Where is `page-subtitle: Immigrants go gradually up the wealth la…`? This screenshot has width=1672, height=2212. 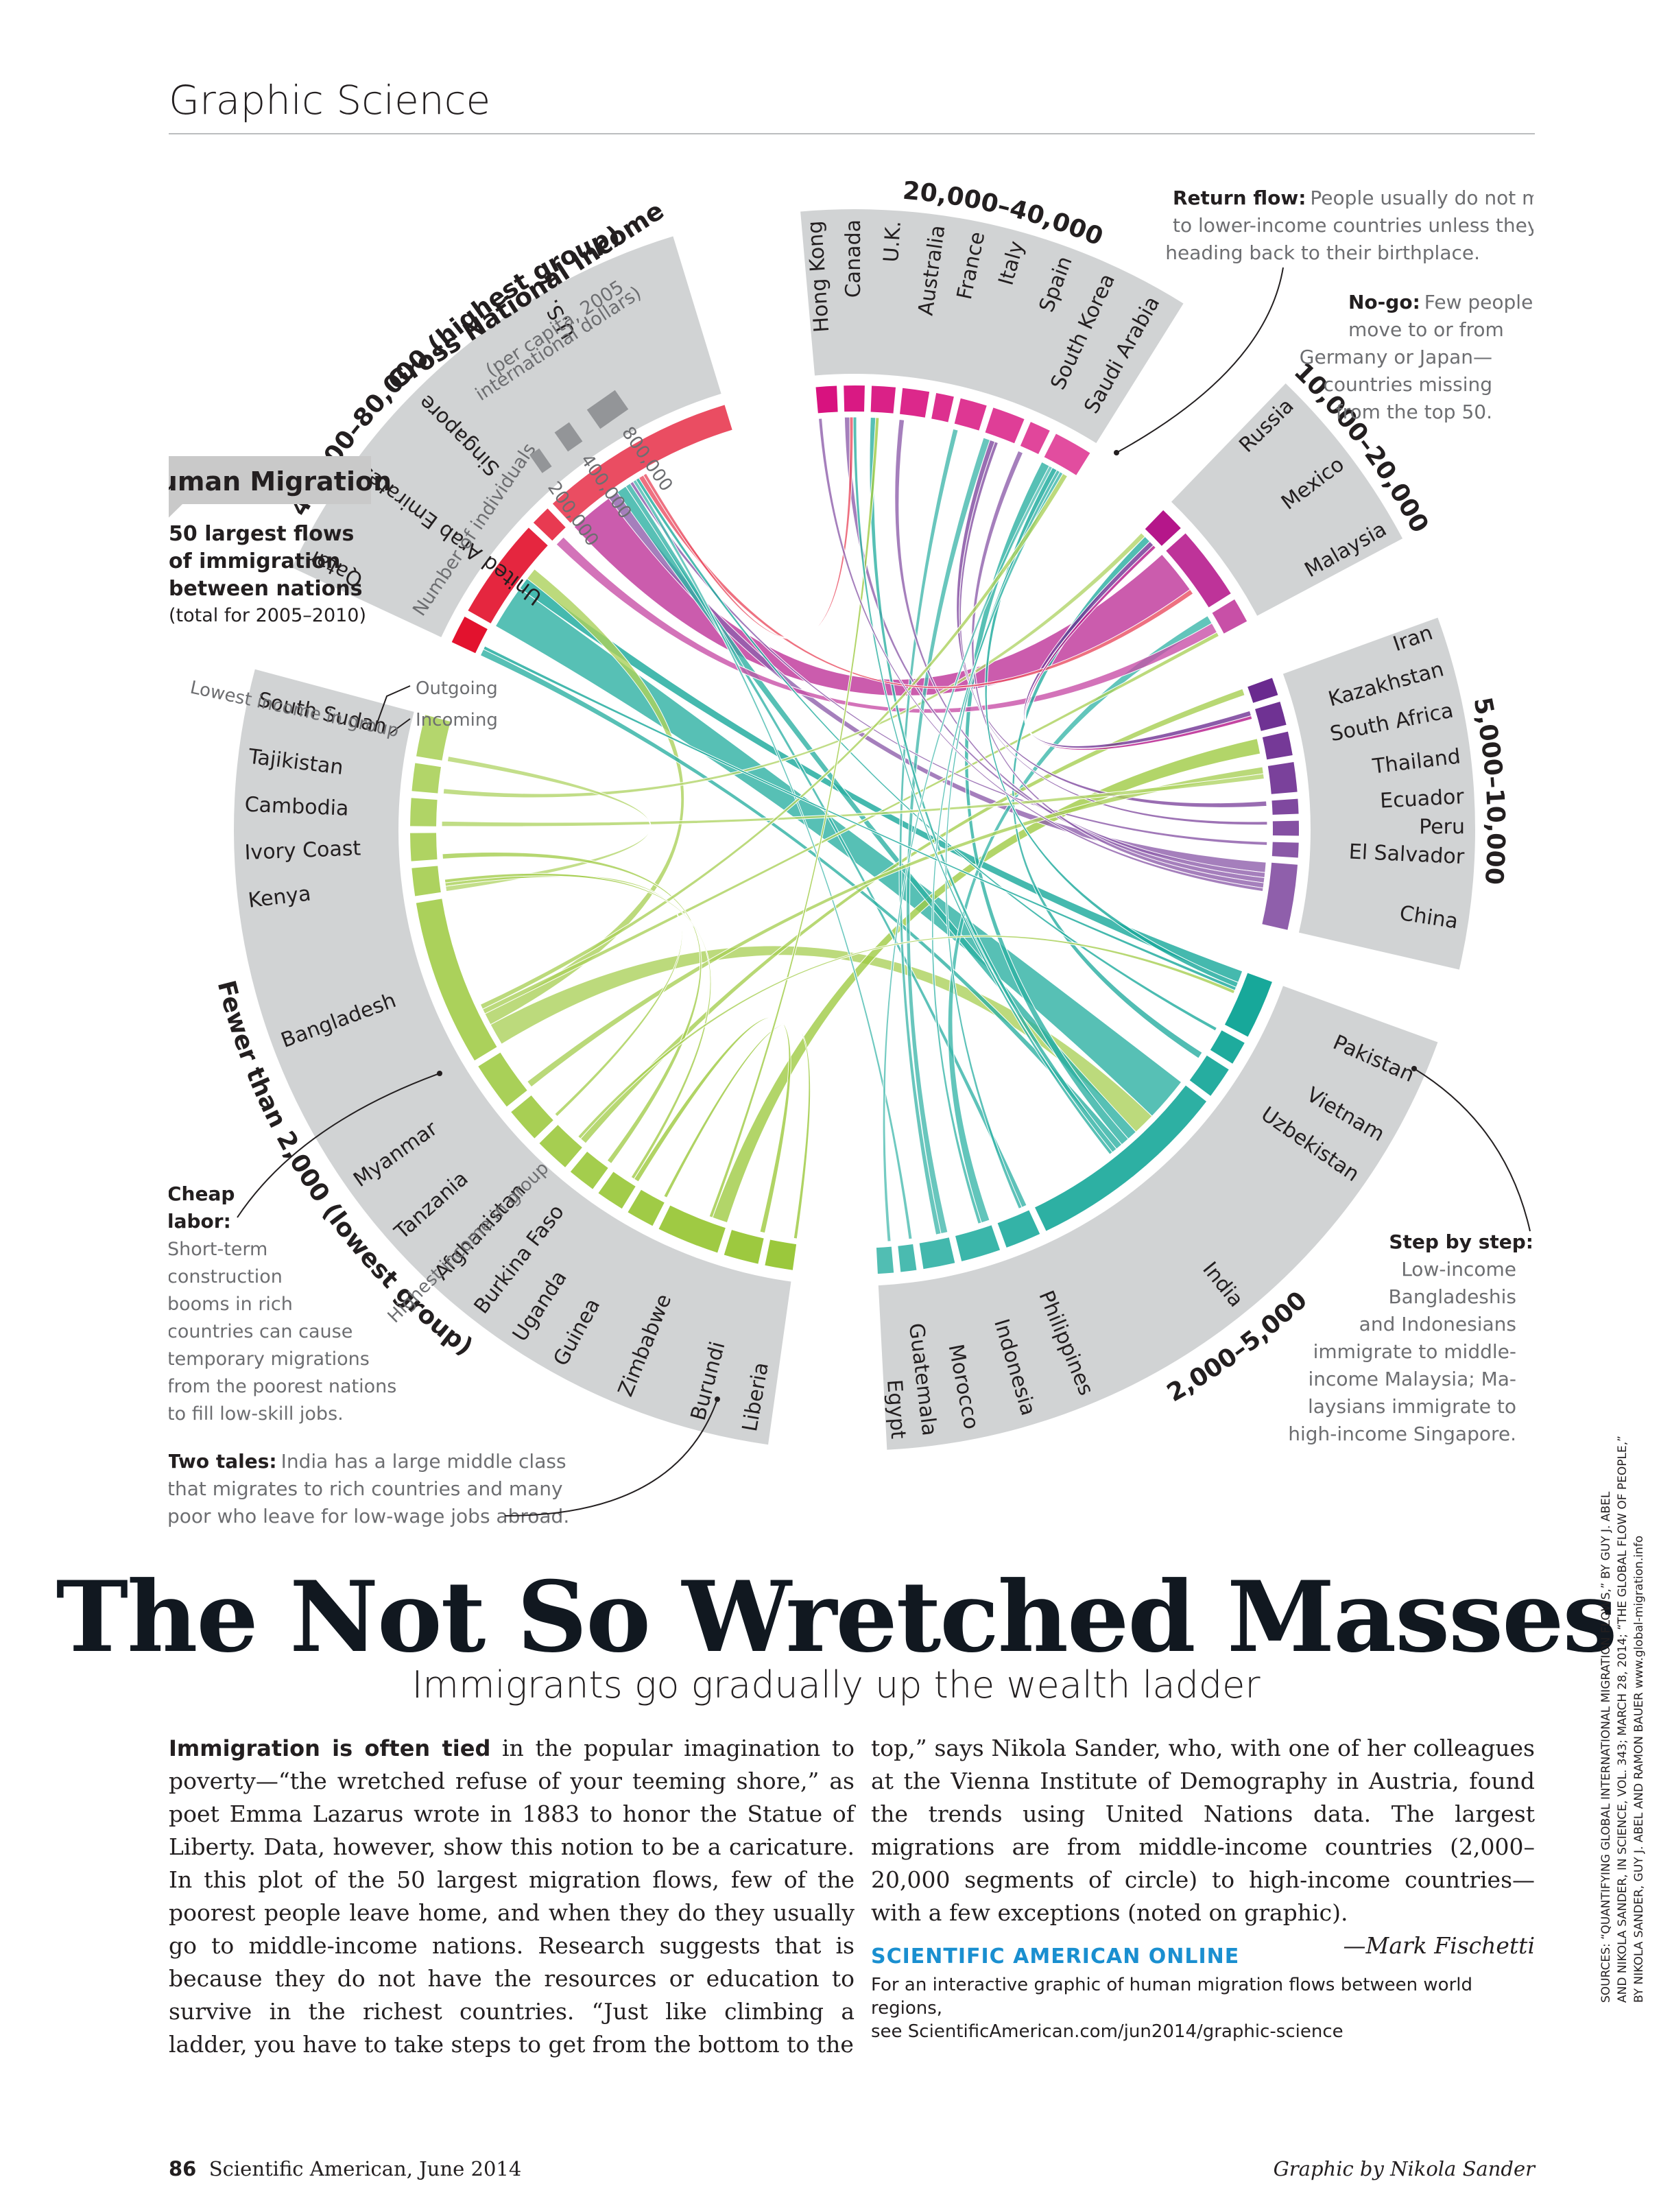 page-subtitle: Immigrants go gradually up the wealth la… is located at coordinates (836, 1685).